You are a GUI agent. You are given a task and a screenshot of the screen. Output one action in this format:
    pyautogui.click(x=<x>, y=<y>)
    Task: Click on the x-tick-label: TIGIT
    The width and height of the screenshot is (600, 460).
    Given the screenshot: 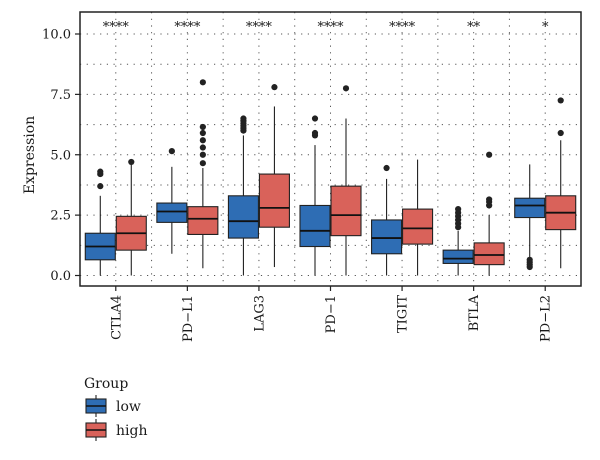 What is the action you would take?
    pyautogui.click(x=403, y=314)
    